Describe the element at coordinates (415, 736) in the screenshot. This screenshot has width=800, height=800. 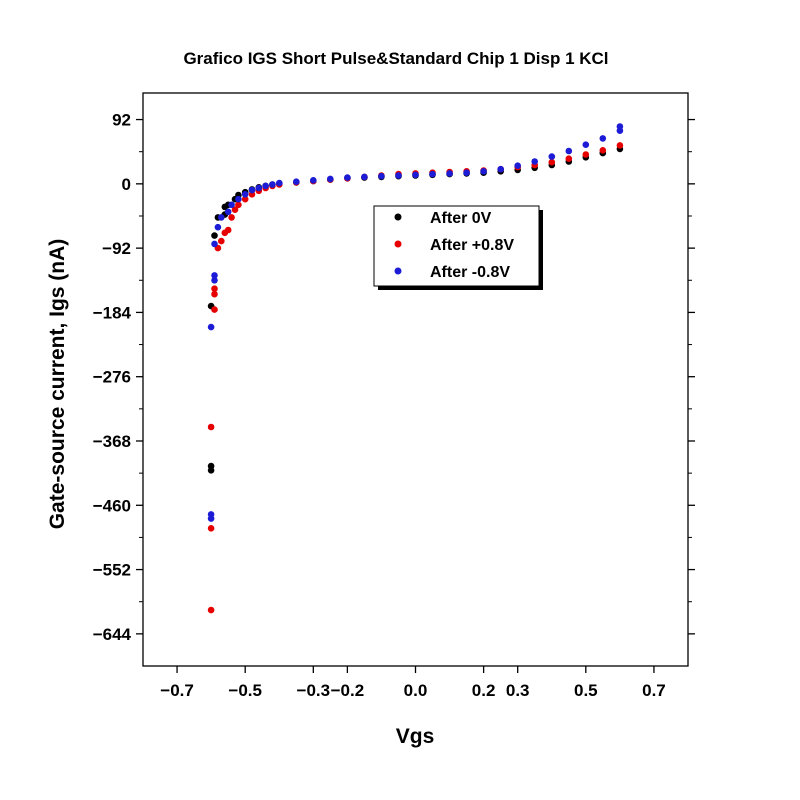
I see `x-axis-label: Vgs` at that location.